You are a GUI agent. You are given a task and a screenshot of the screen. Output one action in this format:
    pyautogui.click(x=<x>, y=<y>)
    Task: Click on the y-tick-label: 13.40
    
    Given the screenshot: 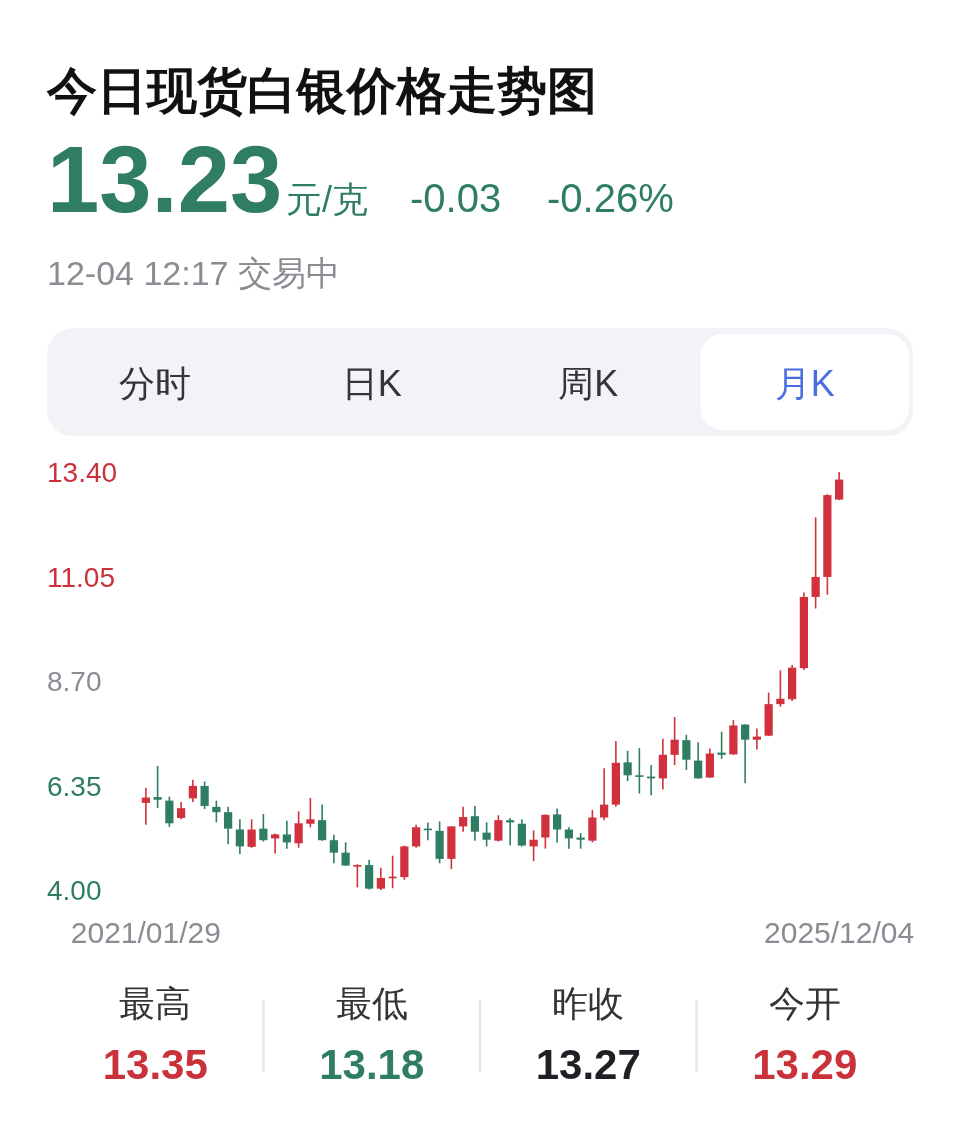 What is the action you would take?
    pyautogui.click(x=82, y=472)
    